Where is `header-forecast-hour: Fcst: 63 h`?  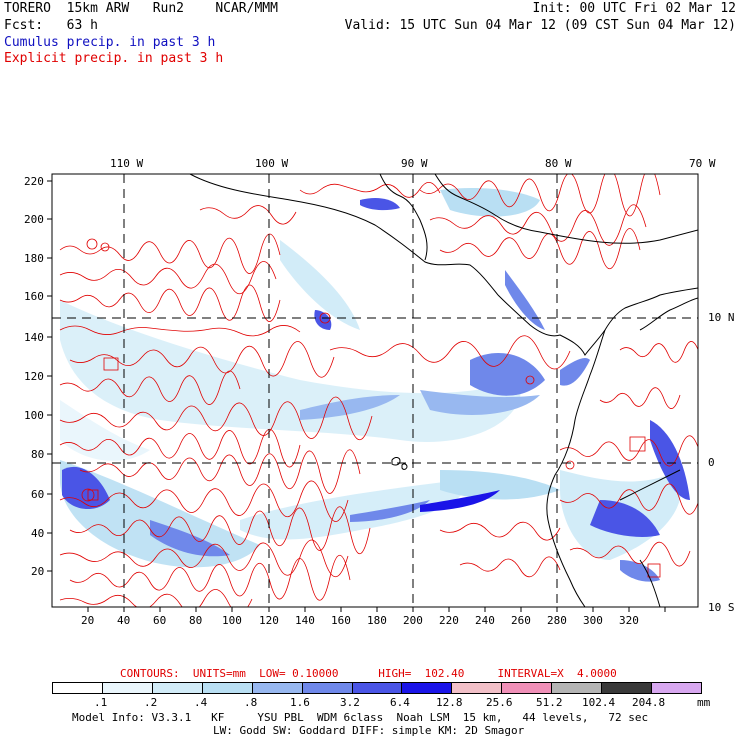 header-forecast-hour: Fcst: 63 h is located at coordinates (51, 25).